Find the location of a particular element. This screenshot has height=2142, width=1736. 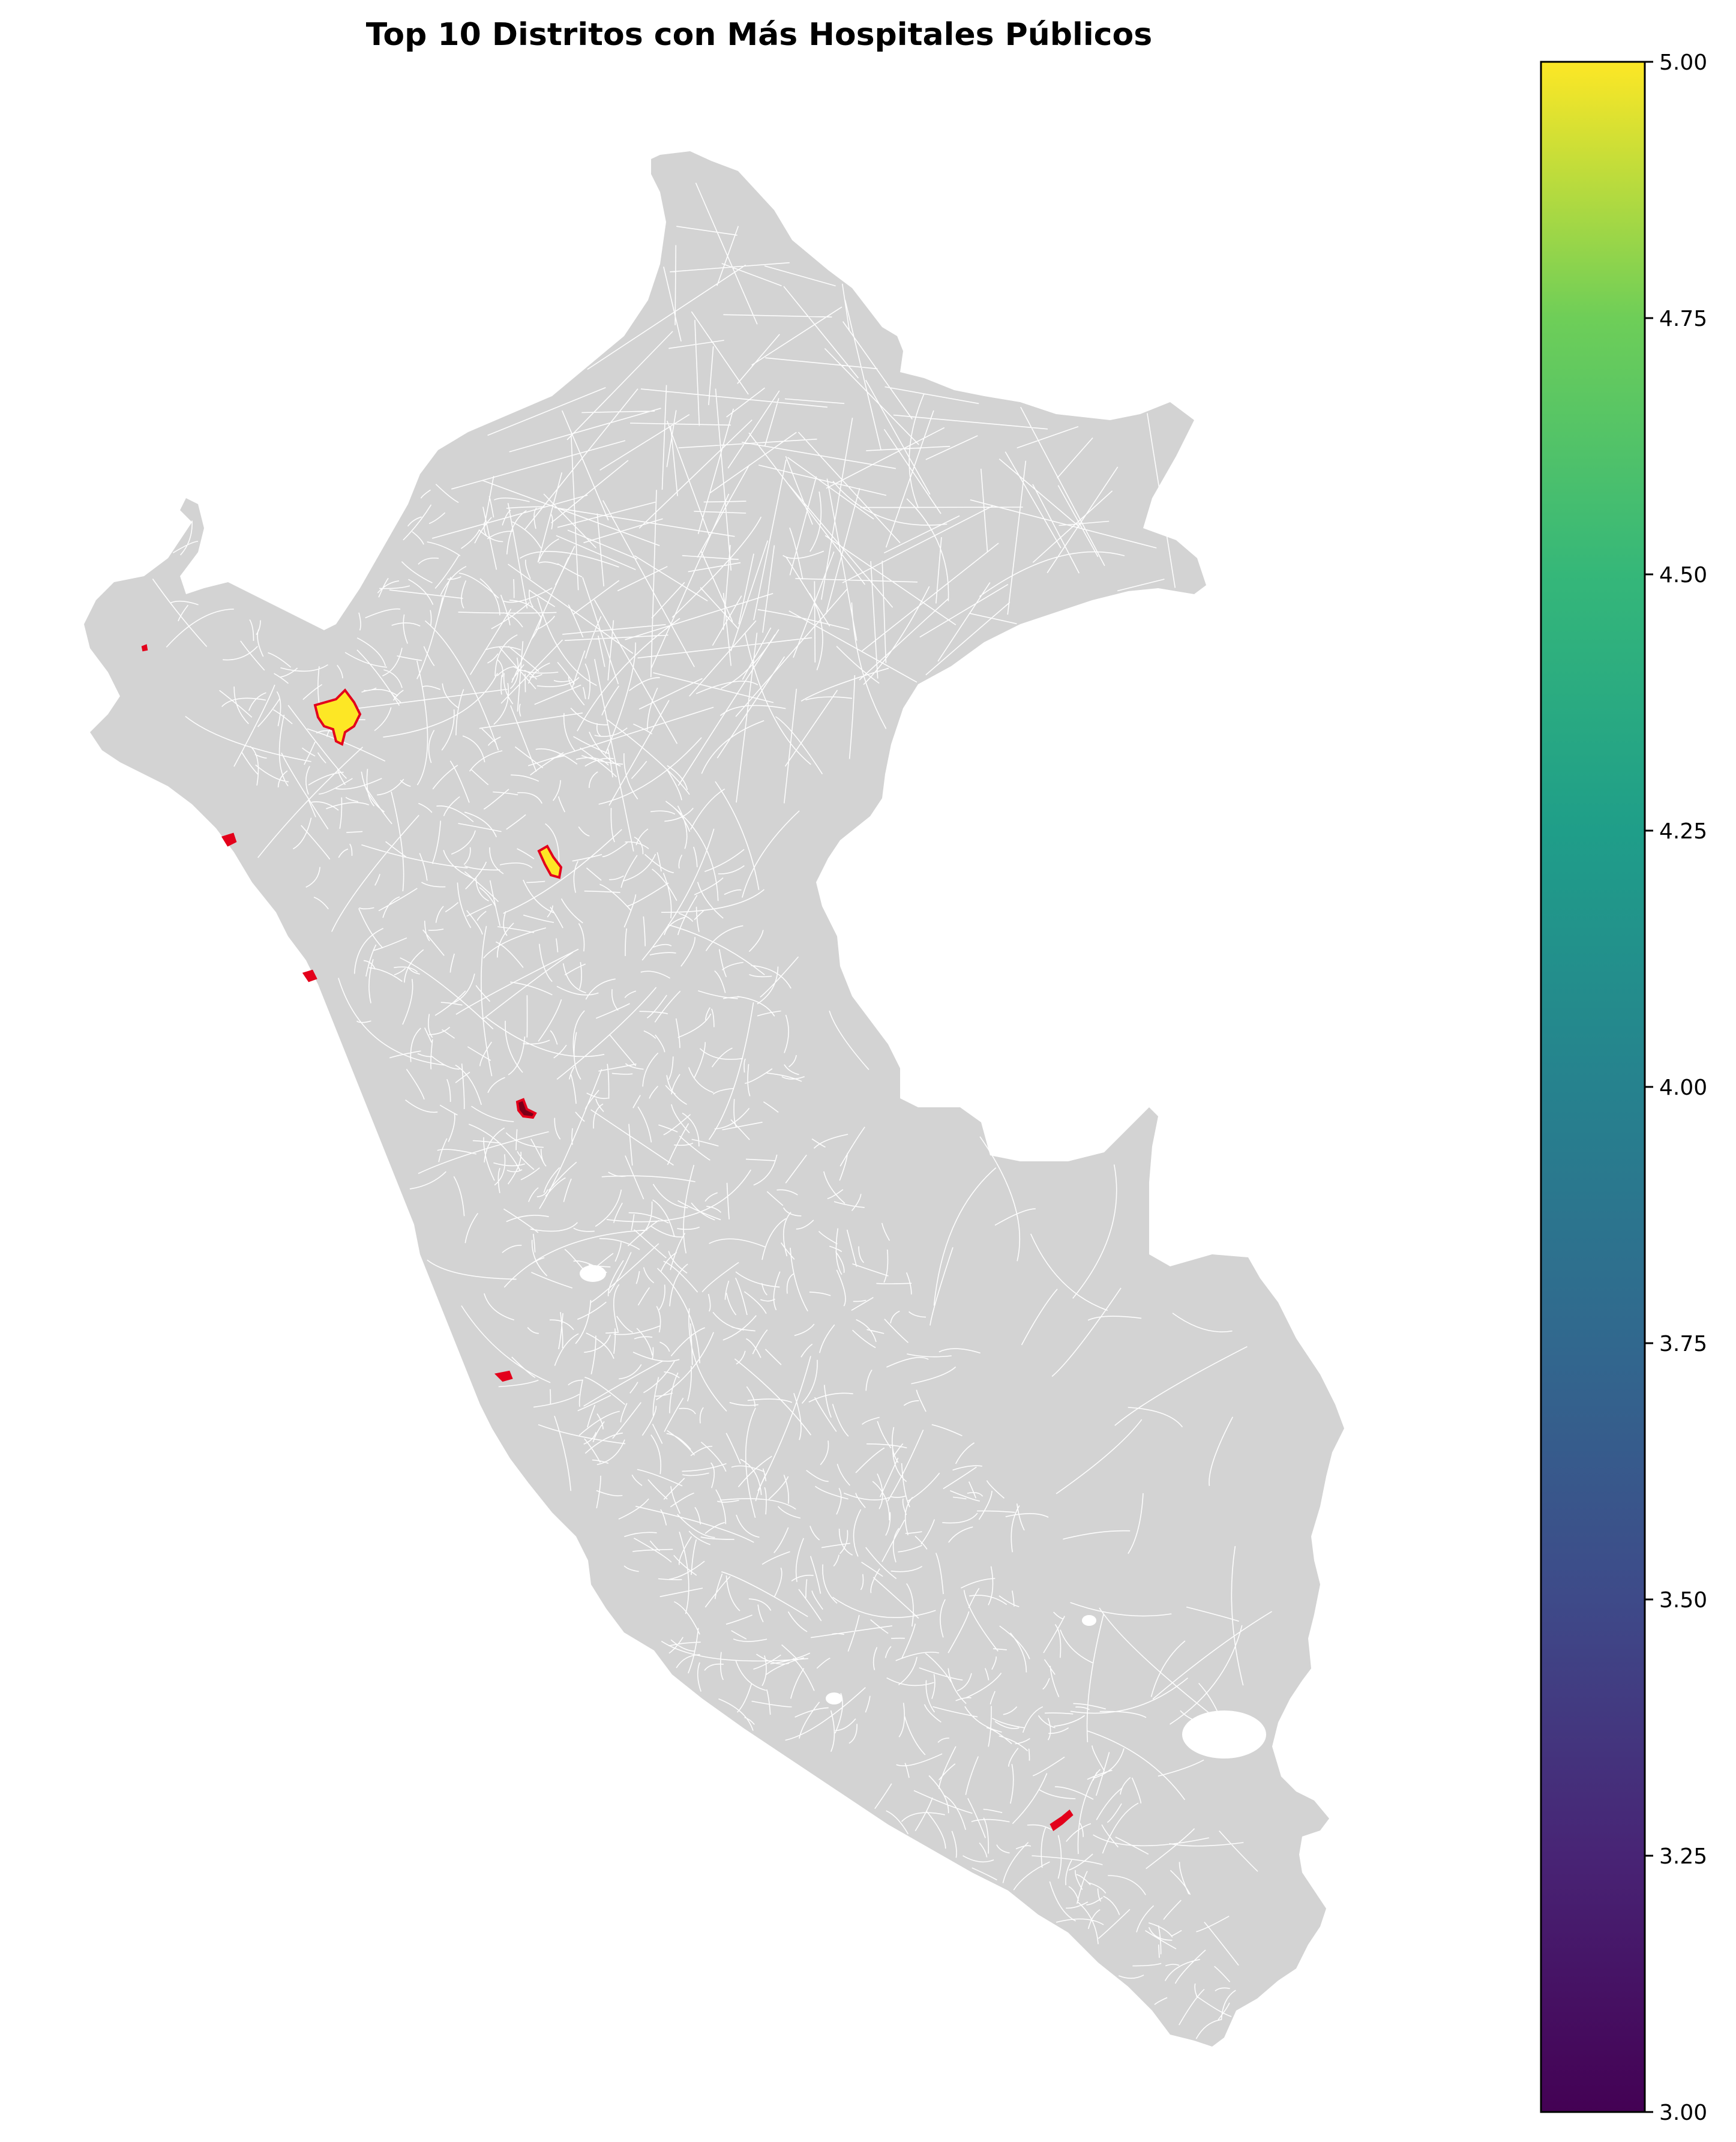

colorbar-tick-label: 4.75 is located at coordinates (1683, 319).